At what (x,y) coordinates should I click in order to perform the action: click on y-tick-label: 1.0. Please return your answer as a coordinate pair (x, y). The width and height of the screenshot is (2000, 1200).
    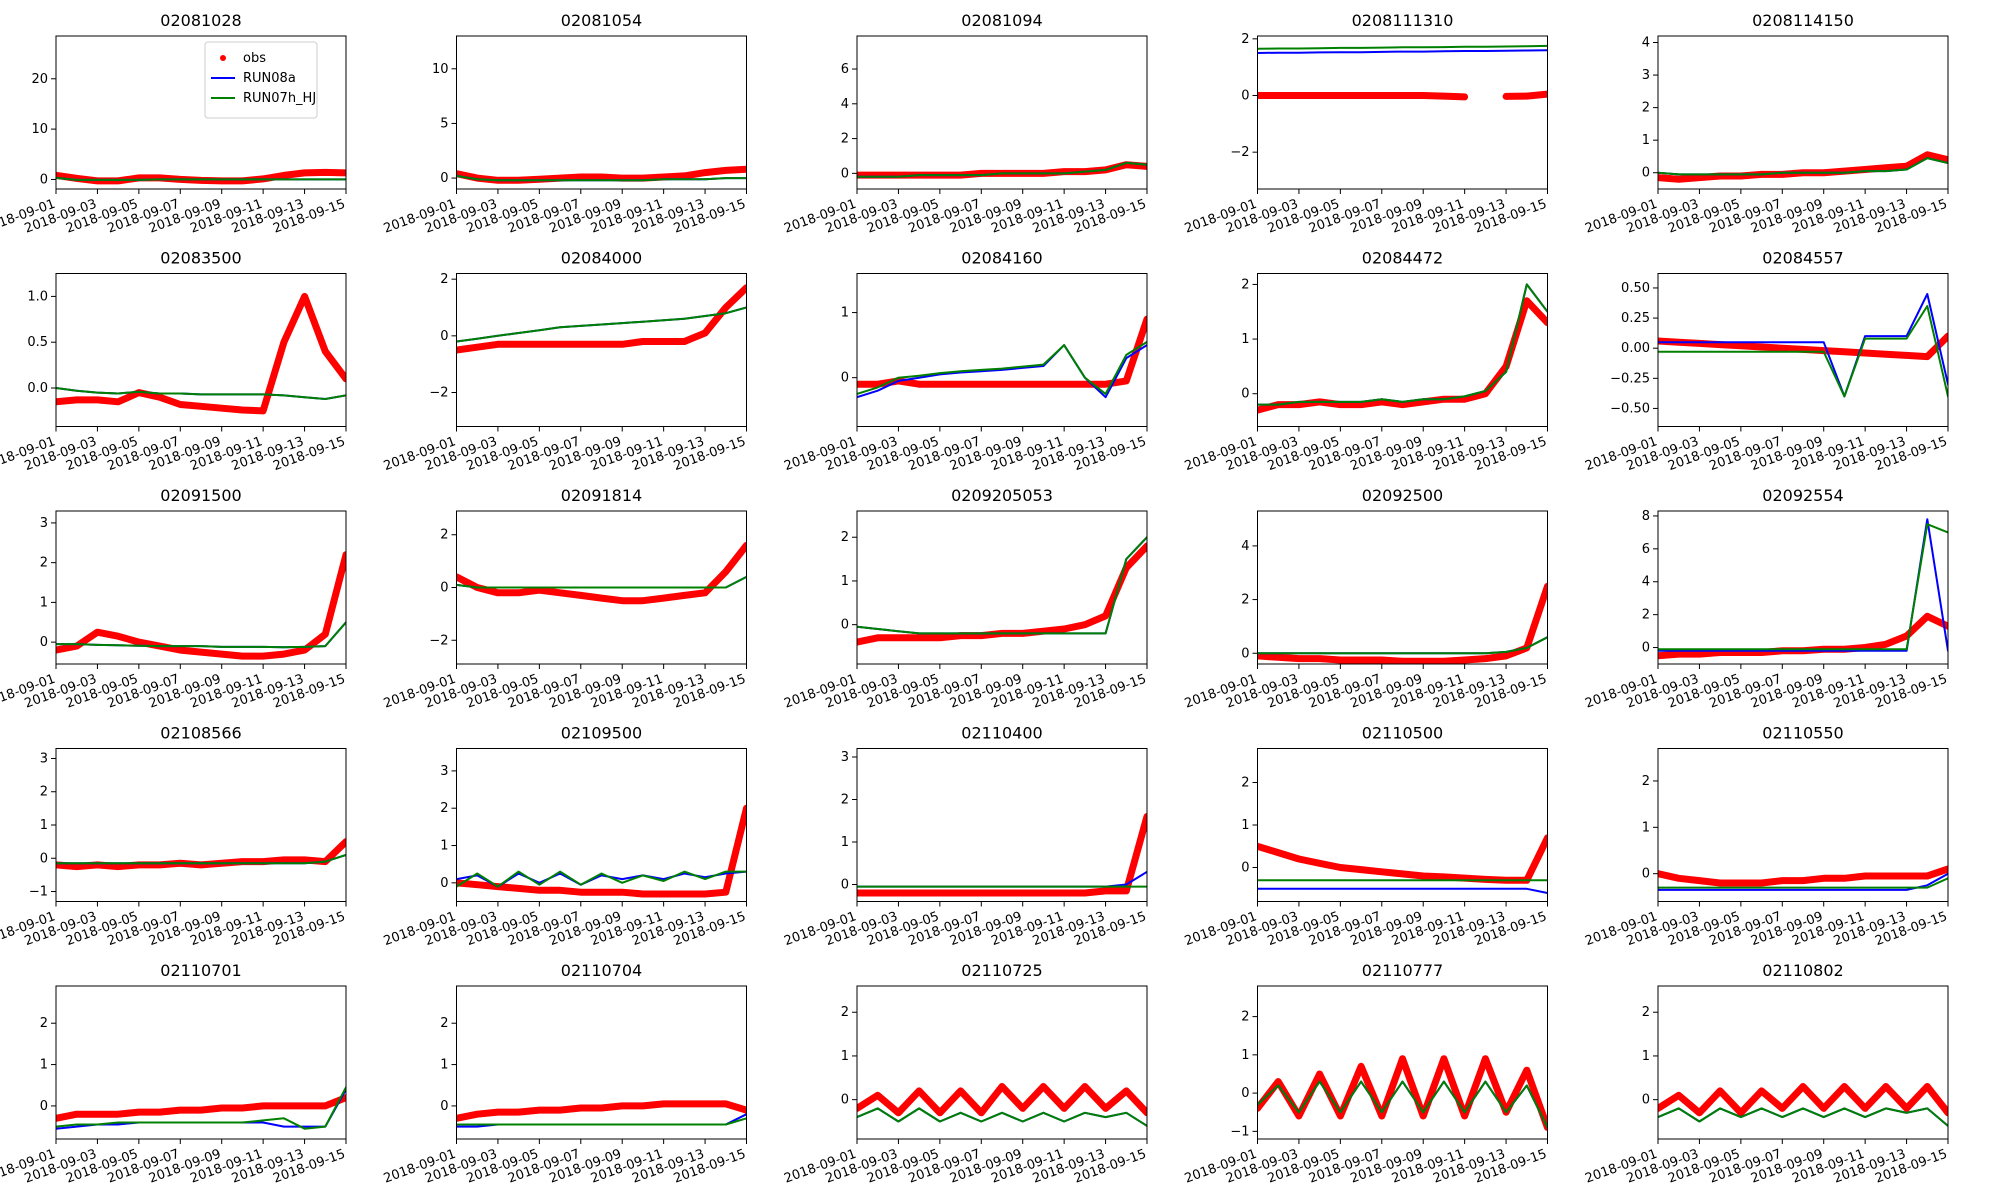
    Looking at the image, I should click on (37, 296).